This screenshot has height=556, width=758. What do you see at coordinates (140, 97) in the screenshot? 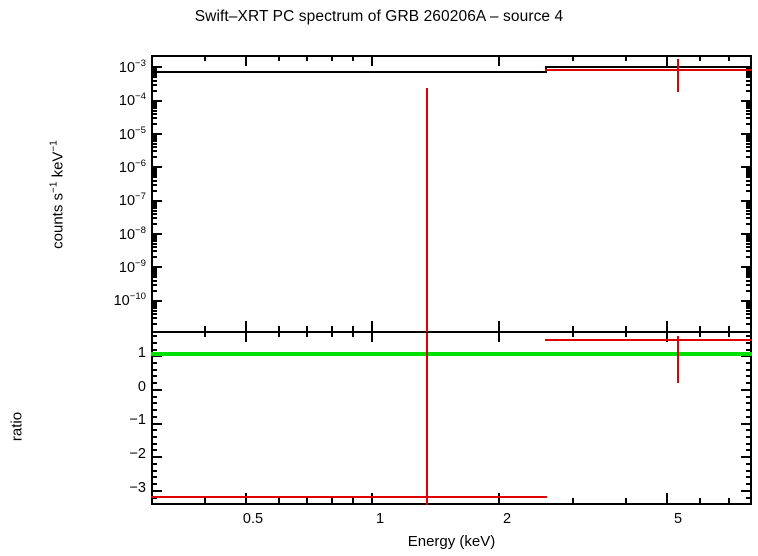
I see `y-tick-exponent: −4` at bounding box center [140, 97].